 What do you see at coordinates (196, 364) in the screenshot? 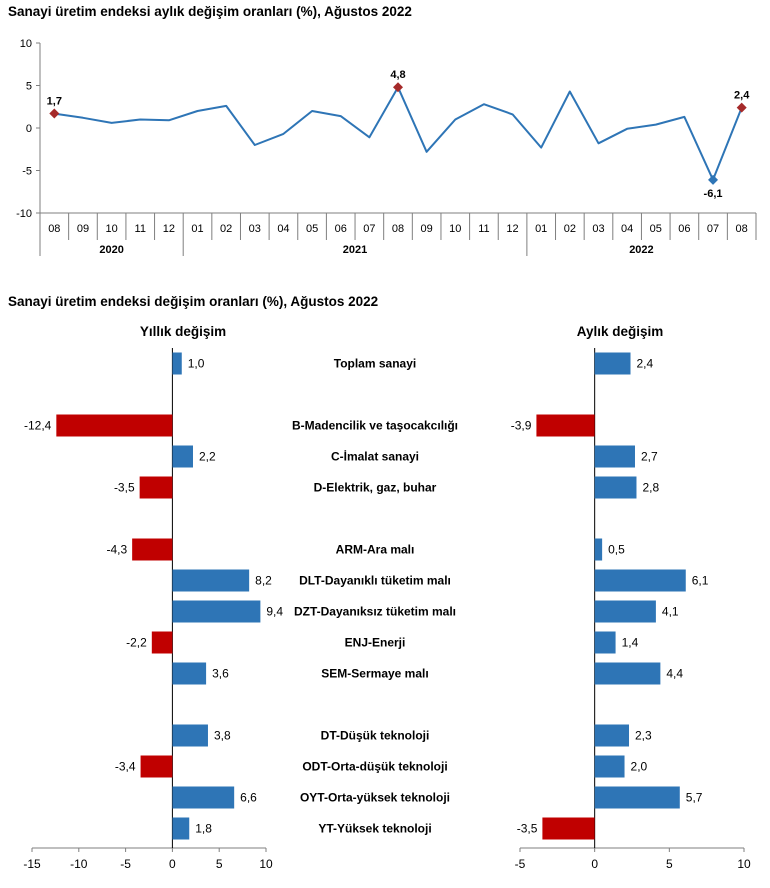
I see `bar-value-label: 1,0` at bounding box center [196, 364].